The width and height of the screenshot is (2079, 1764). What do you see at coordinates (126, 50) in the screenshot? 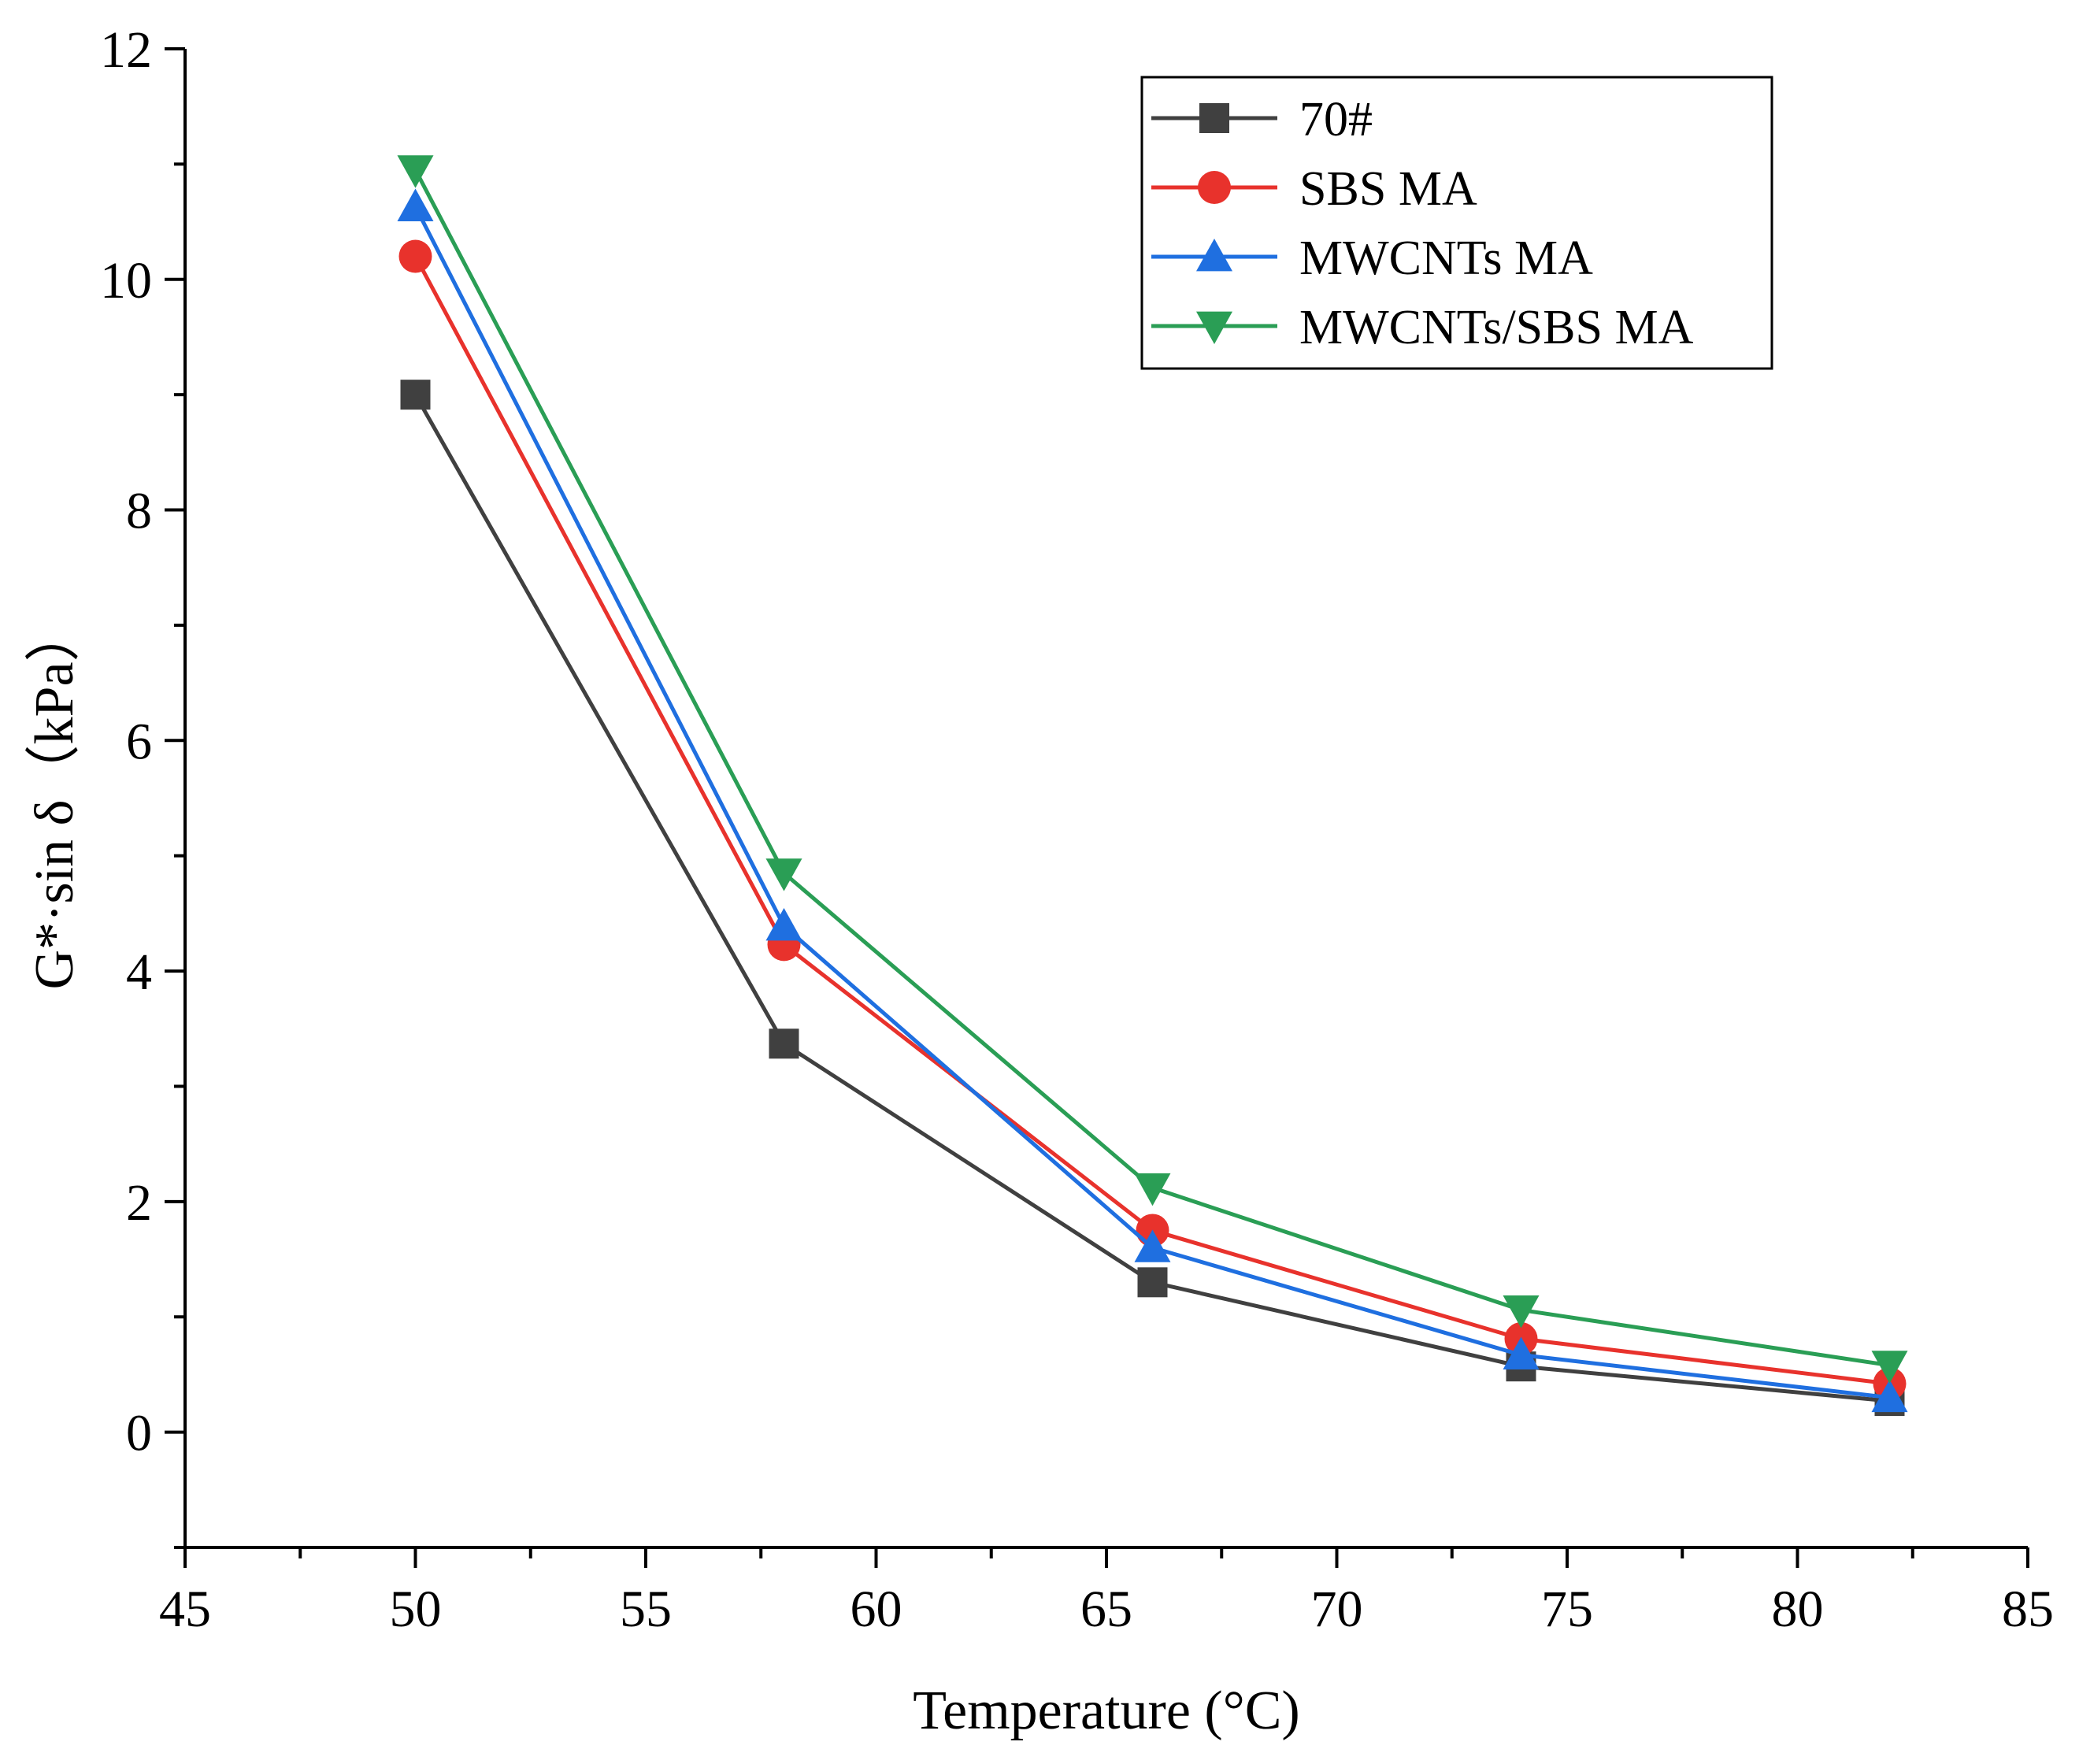
I see `y-tick-label: 12` at bounding box center [126, 50].